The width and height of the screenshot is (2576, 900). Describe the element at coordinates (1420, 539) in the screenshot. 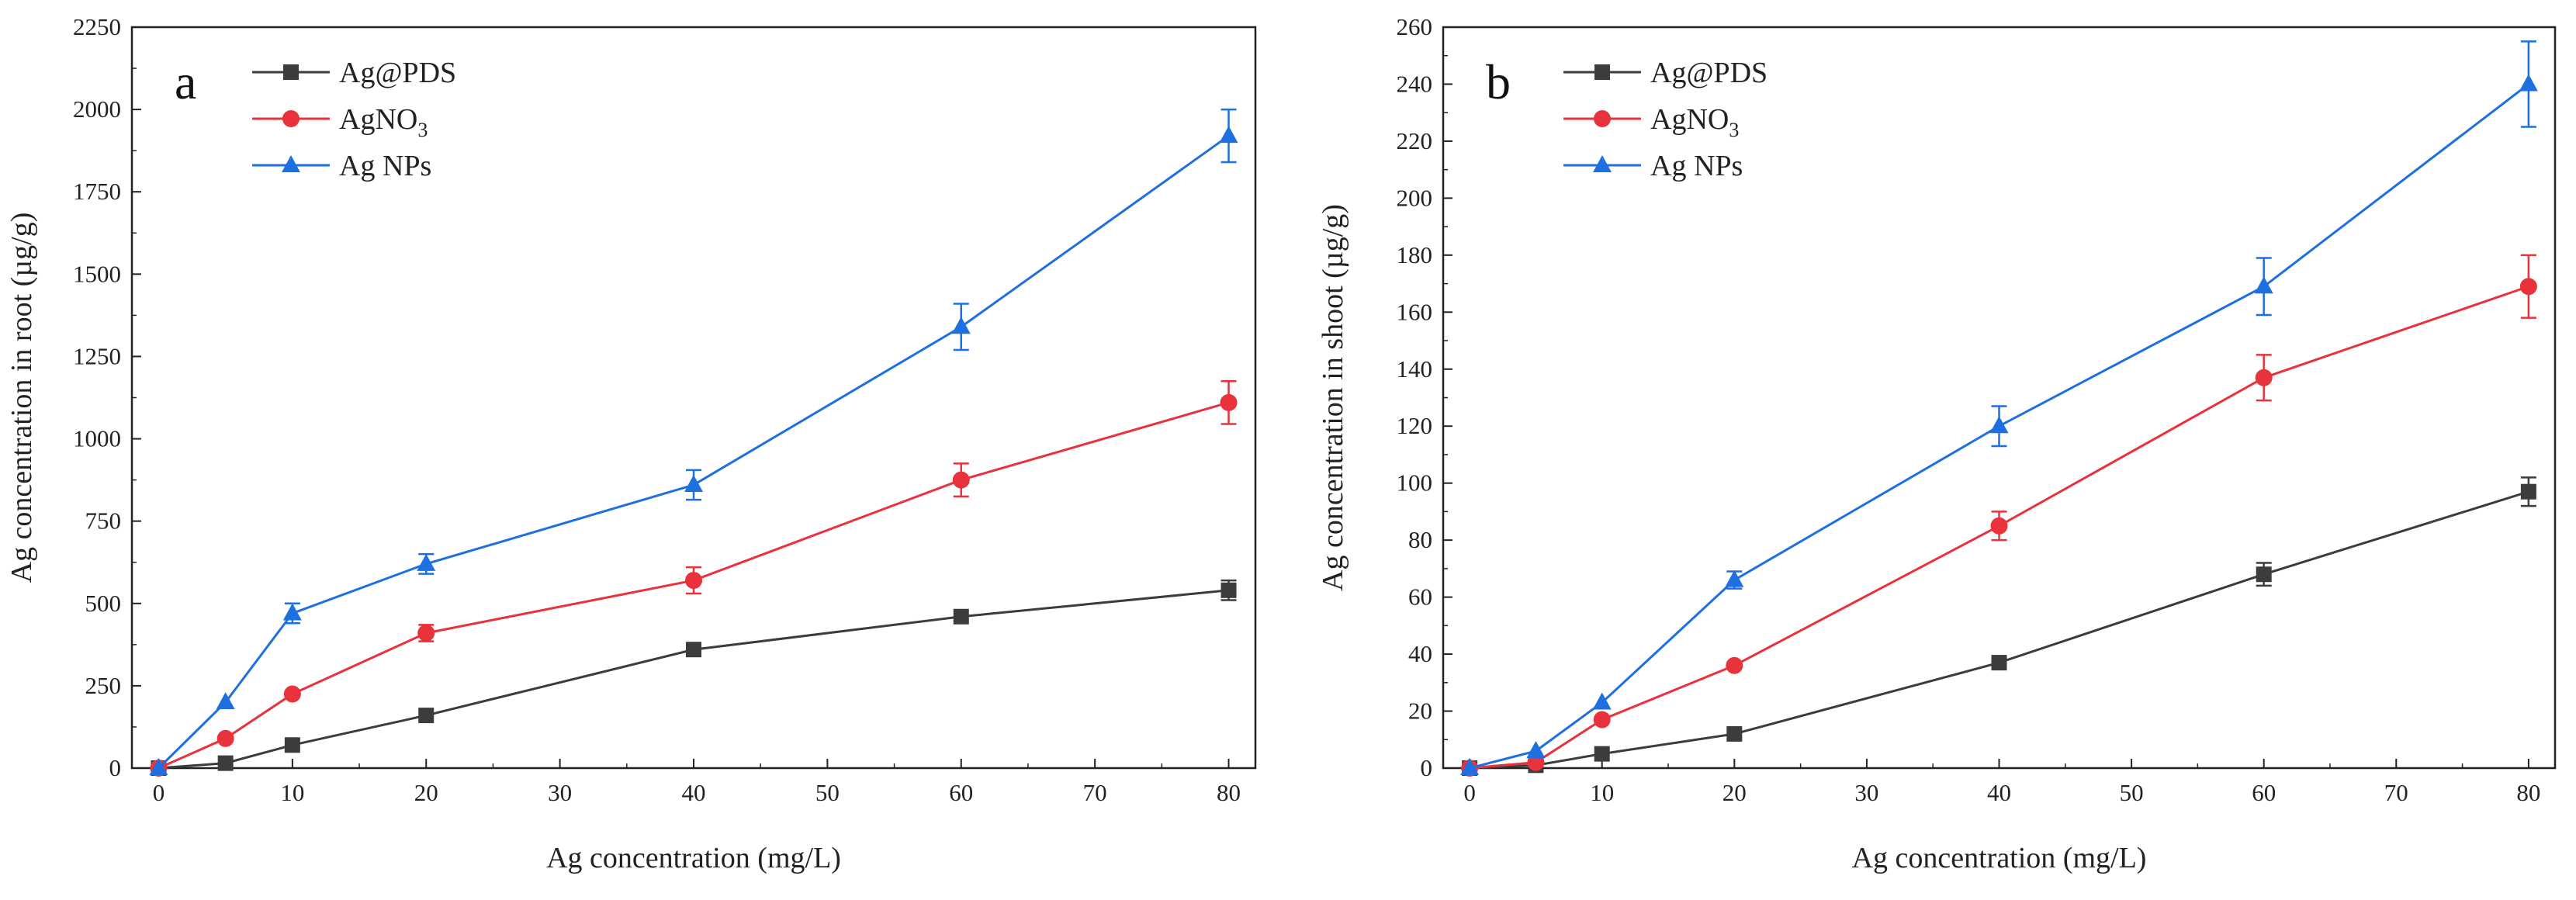

I see `y-tick-label: 80` at that location.